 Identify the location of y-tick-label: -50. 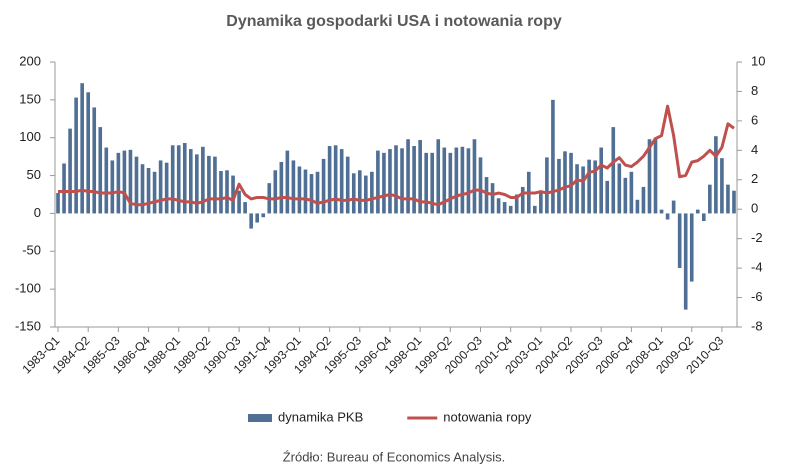
(31, 250).